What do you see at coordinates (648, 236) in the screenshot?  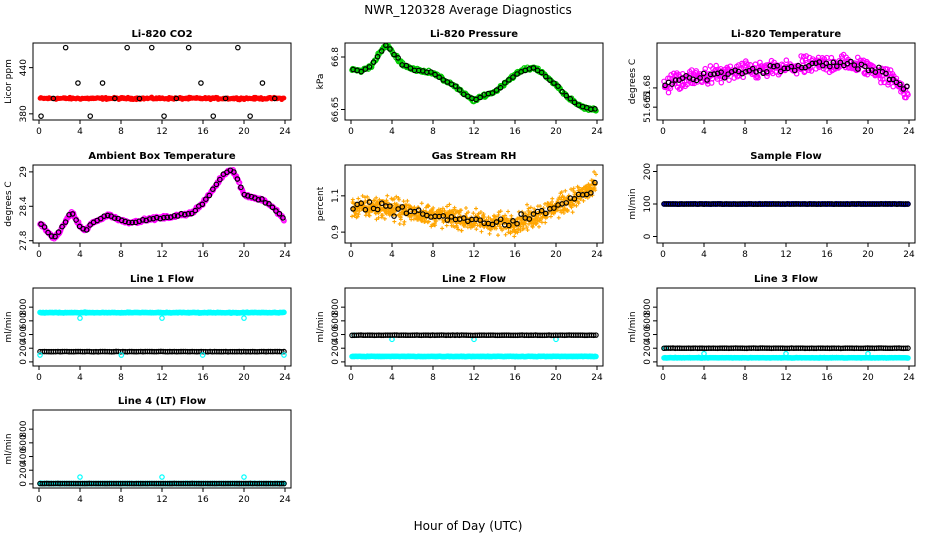 I see `y-tick-label: 0` at bounding box center [648, 236].